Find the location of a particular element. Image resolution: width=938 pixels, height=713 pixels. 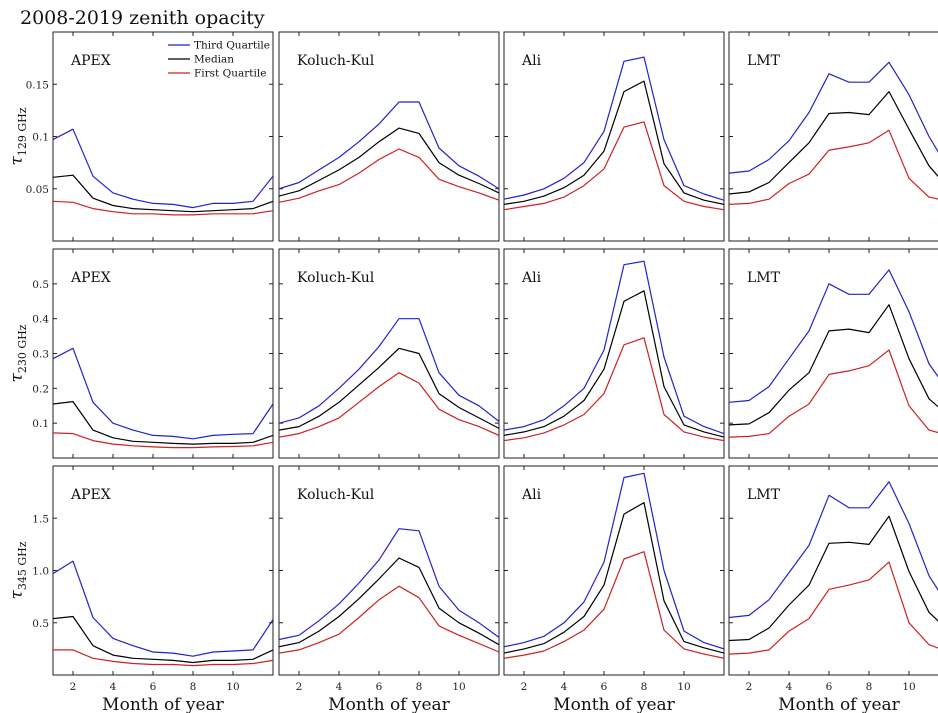

y-axis-label: τ129 GHz is located at coordinates (18, 136).